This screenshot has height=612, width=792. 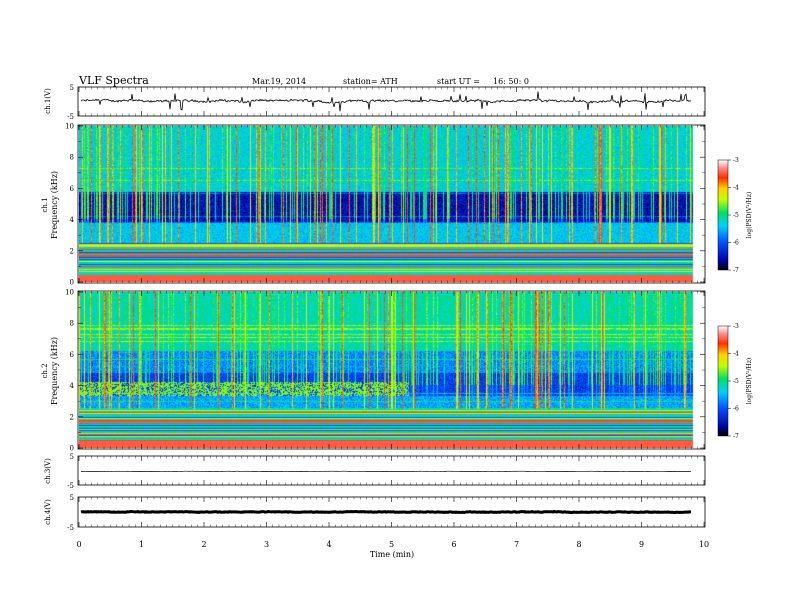 I want to click on ch3-waveform-panel: 5 -5 ch.3(V), so click(x=375, y=471).